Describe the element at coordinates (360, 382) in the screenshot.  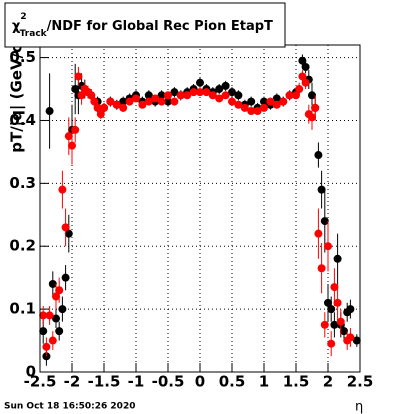
I see `x-tick-label: 2.5` at that location.